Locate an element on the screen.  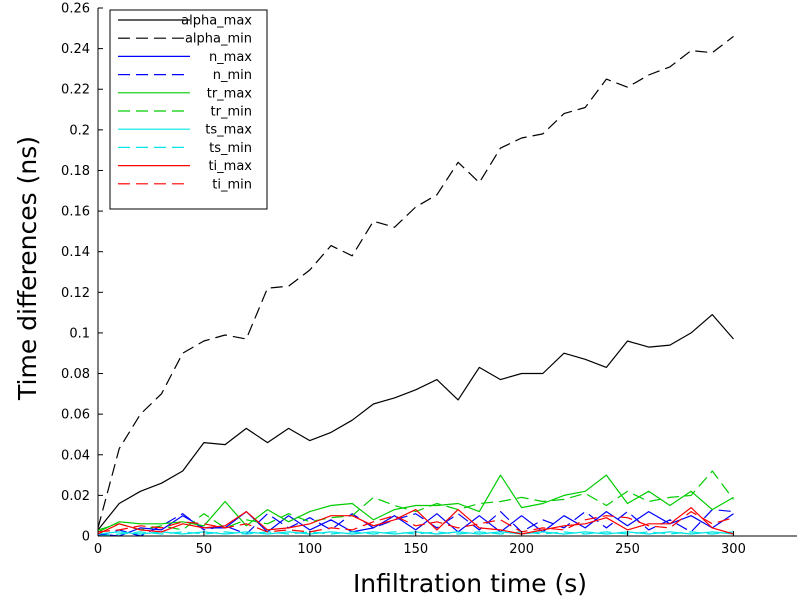
y-tick-label: 0.12 is located at coordinates (75, 293).